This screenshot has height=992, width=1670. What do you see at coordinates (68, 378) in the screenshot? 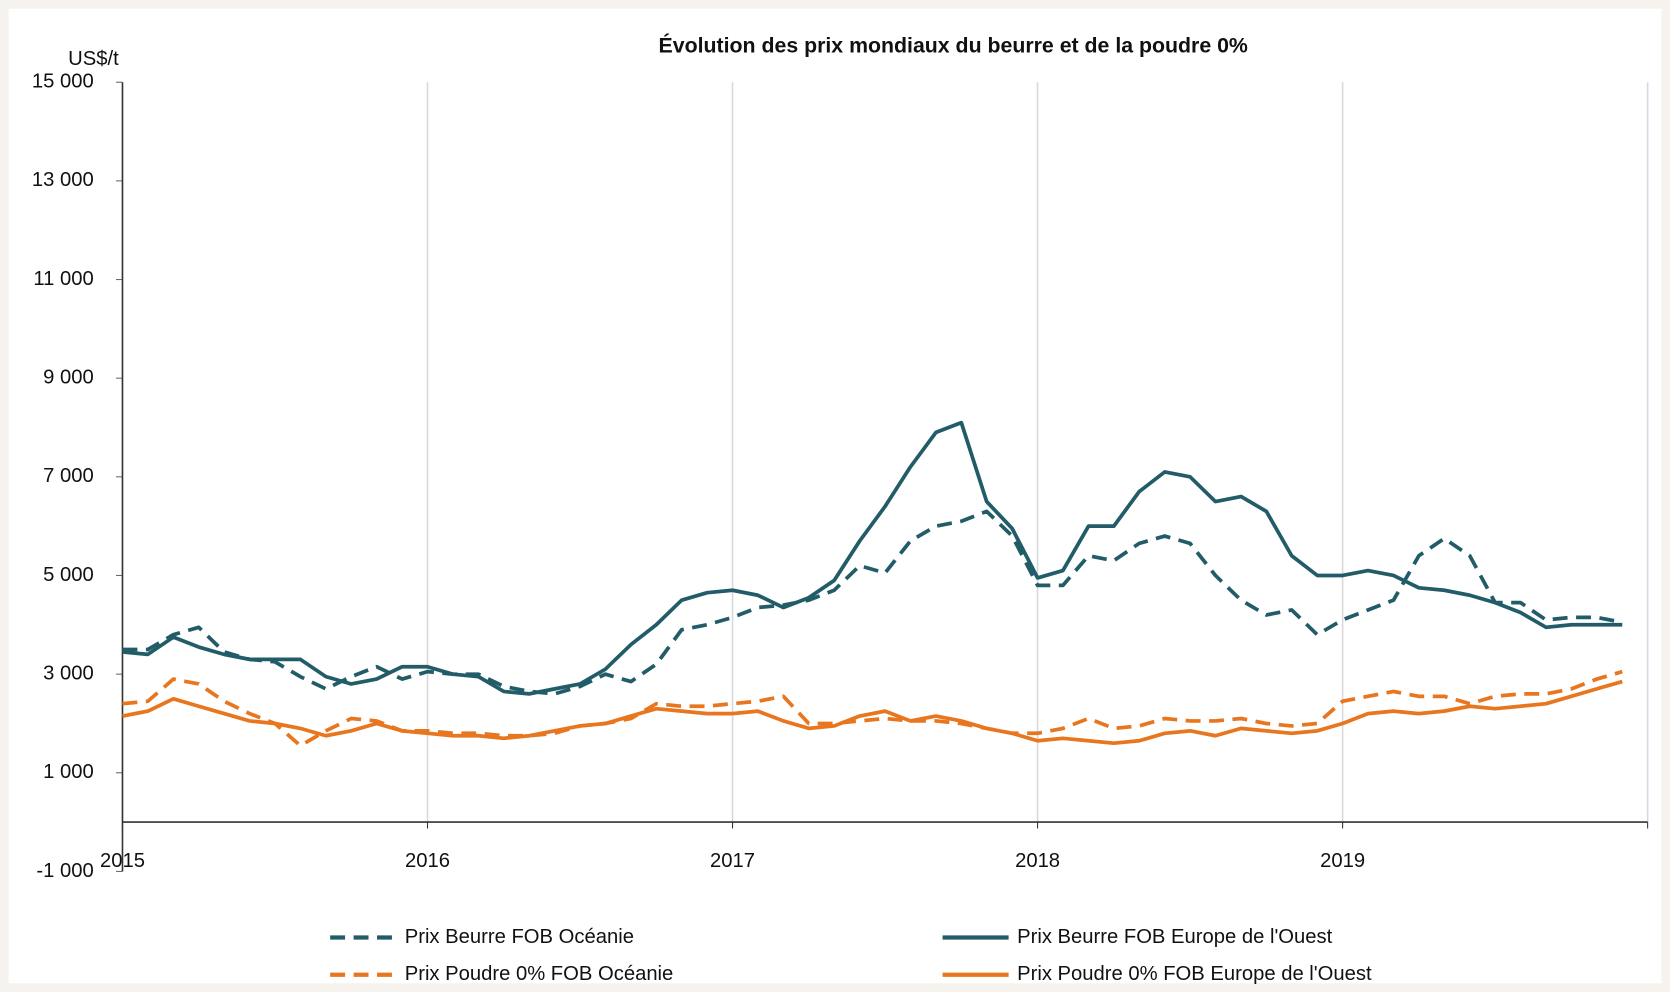
I see `y-tick-label: 9 000` at bounding box center [68, 378].